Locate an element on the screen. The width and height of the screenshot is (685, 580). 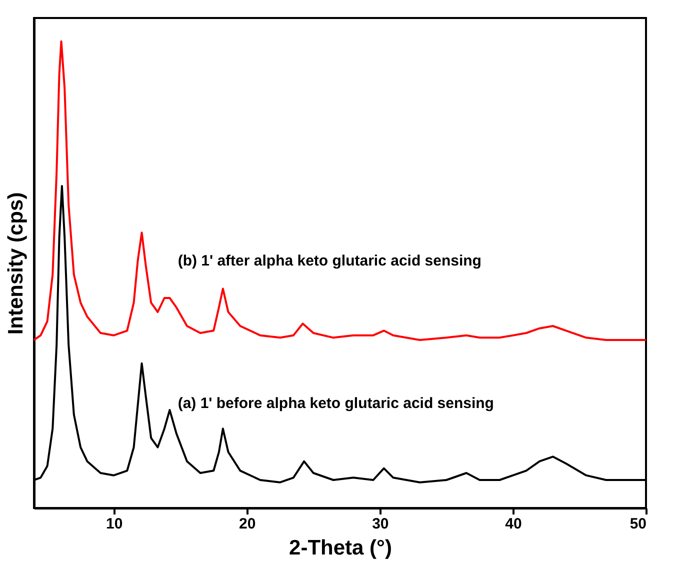
x-axis-title: 2-Theta (°) is located at coordinates (340, 548).